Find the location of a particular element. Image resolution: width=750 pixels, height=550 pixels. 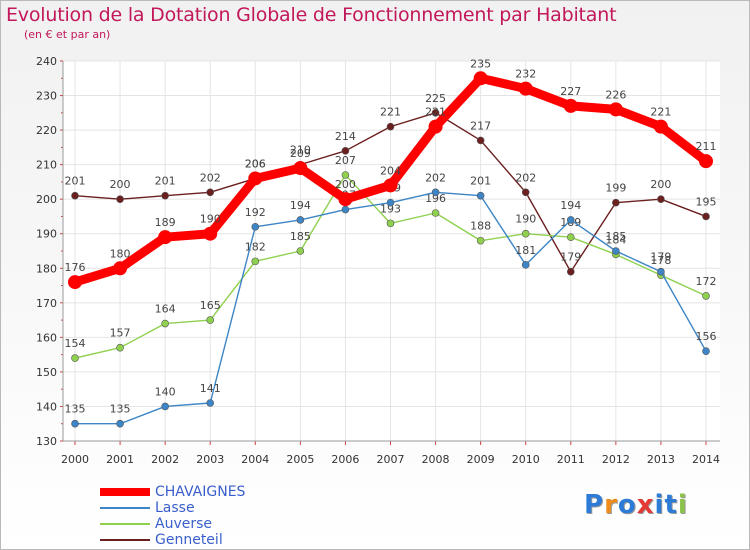

data-label-genneteil: 201 is located at coordinates (165, 181).